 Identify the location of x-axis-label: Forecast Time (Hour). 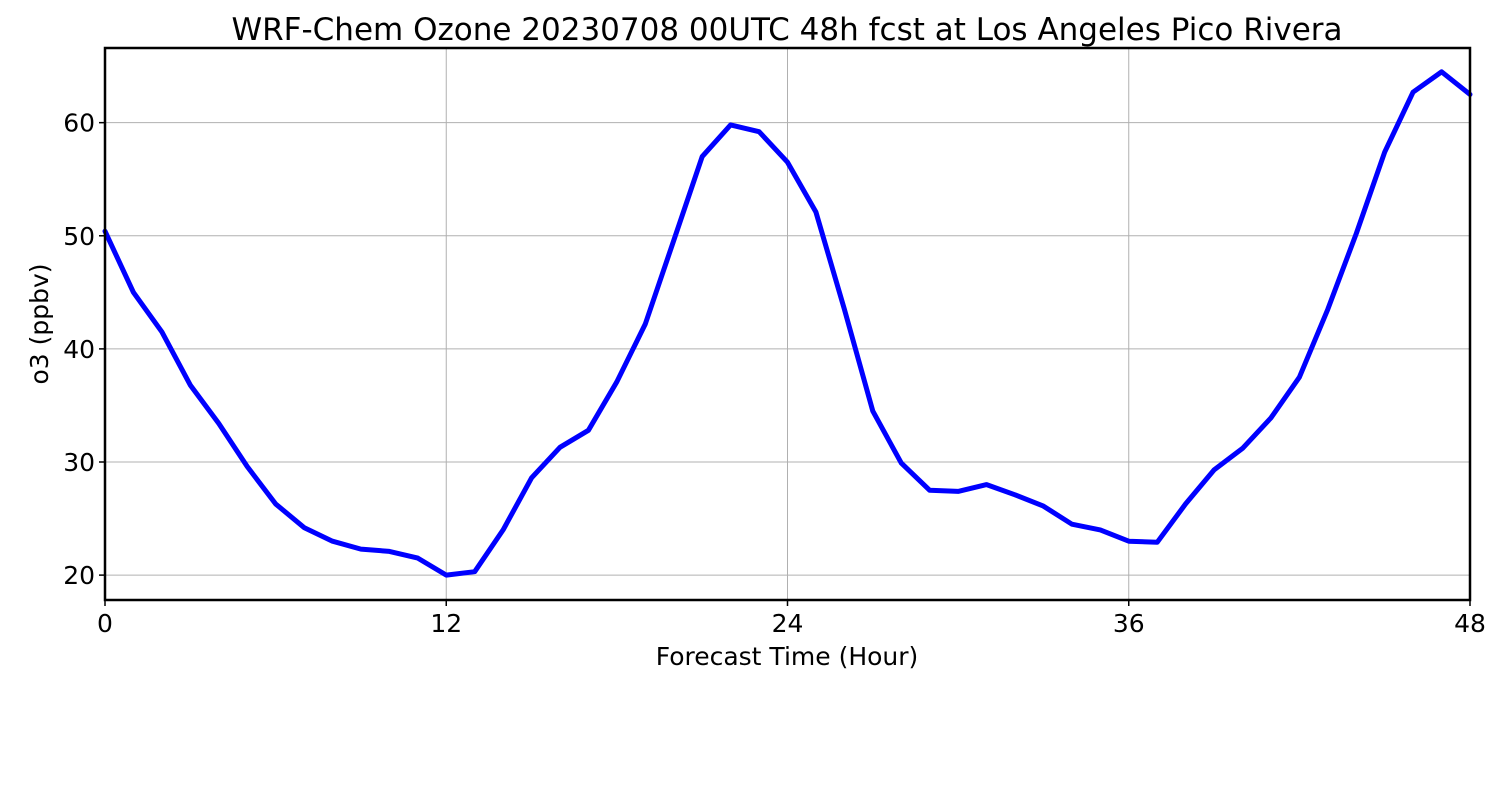
(787, 656).